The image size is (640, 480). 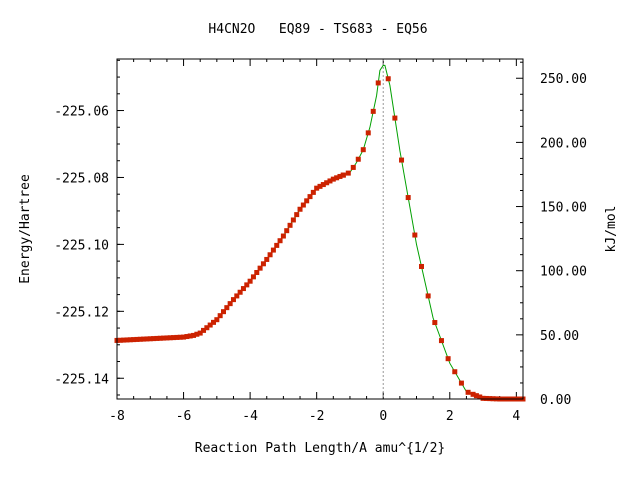 I want to click on x-tick-label: -6, so click(x=184, y=416).